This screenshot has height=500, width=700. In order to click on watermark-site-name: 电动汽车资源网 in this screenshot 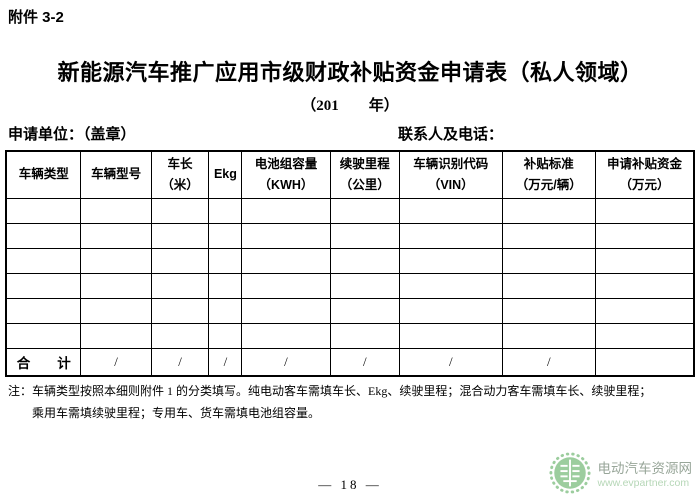, I will do `click(645, 468)`.